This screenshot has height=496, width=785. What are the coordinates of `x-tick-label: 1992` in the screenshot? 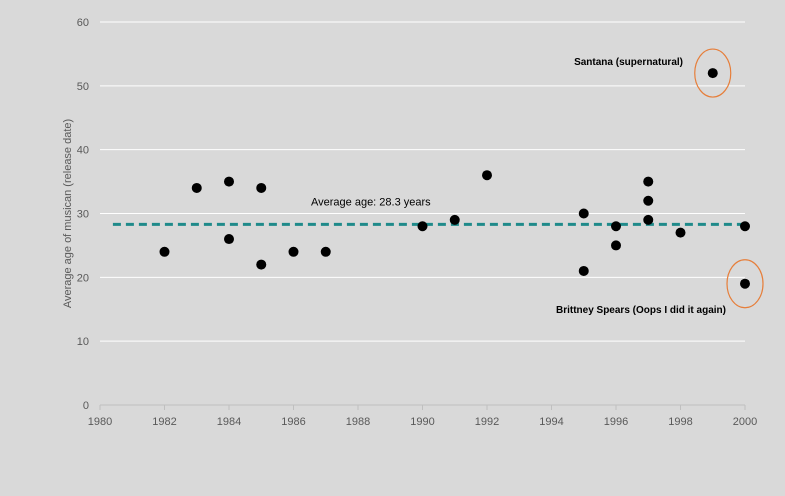 It's located at (487, 422).